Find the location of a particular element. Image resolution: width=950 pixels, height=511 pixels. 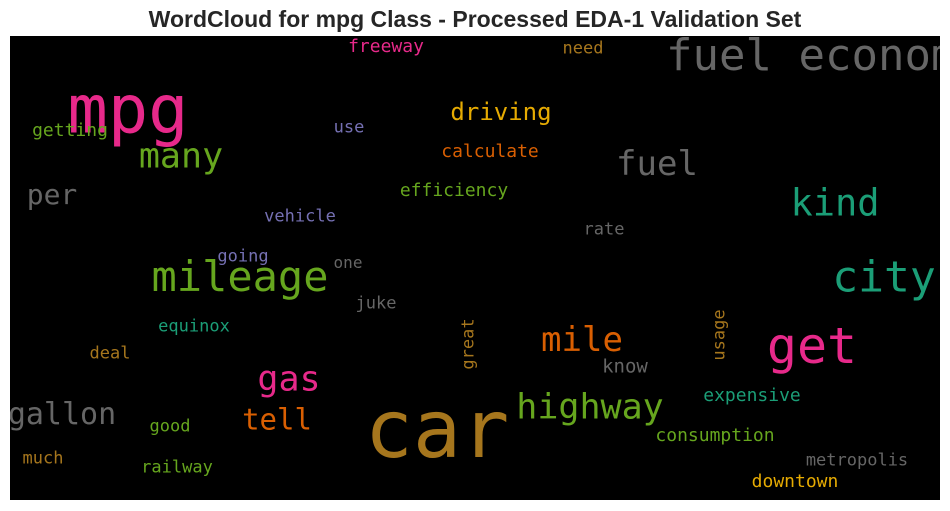

word-cloud-word: calculate is located at coordinates (490, 151).